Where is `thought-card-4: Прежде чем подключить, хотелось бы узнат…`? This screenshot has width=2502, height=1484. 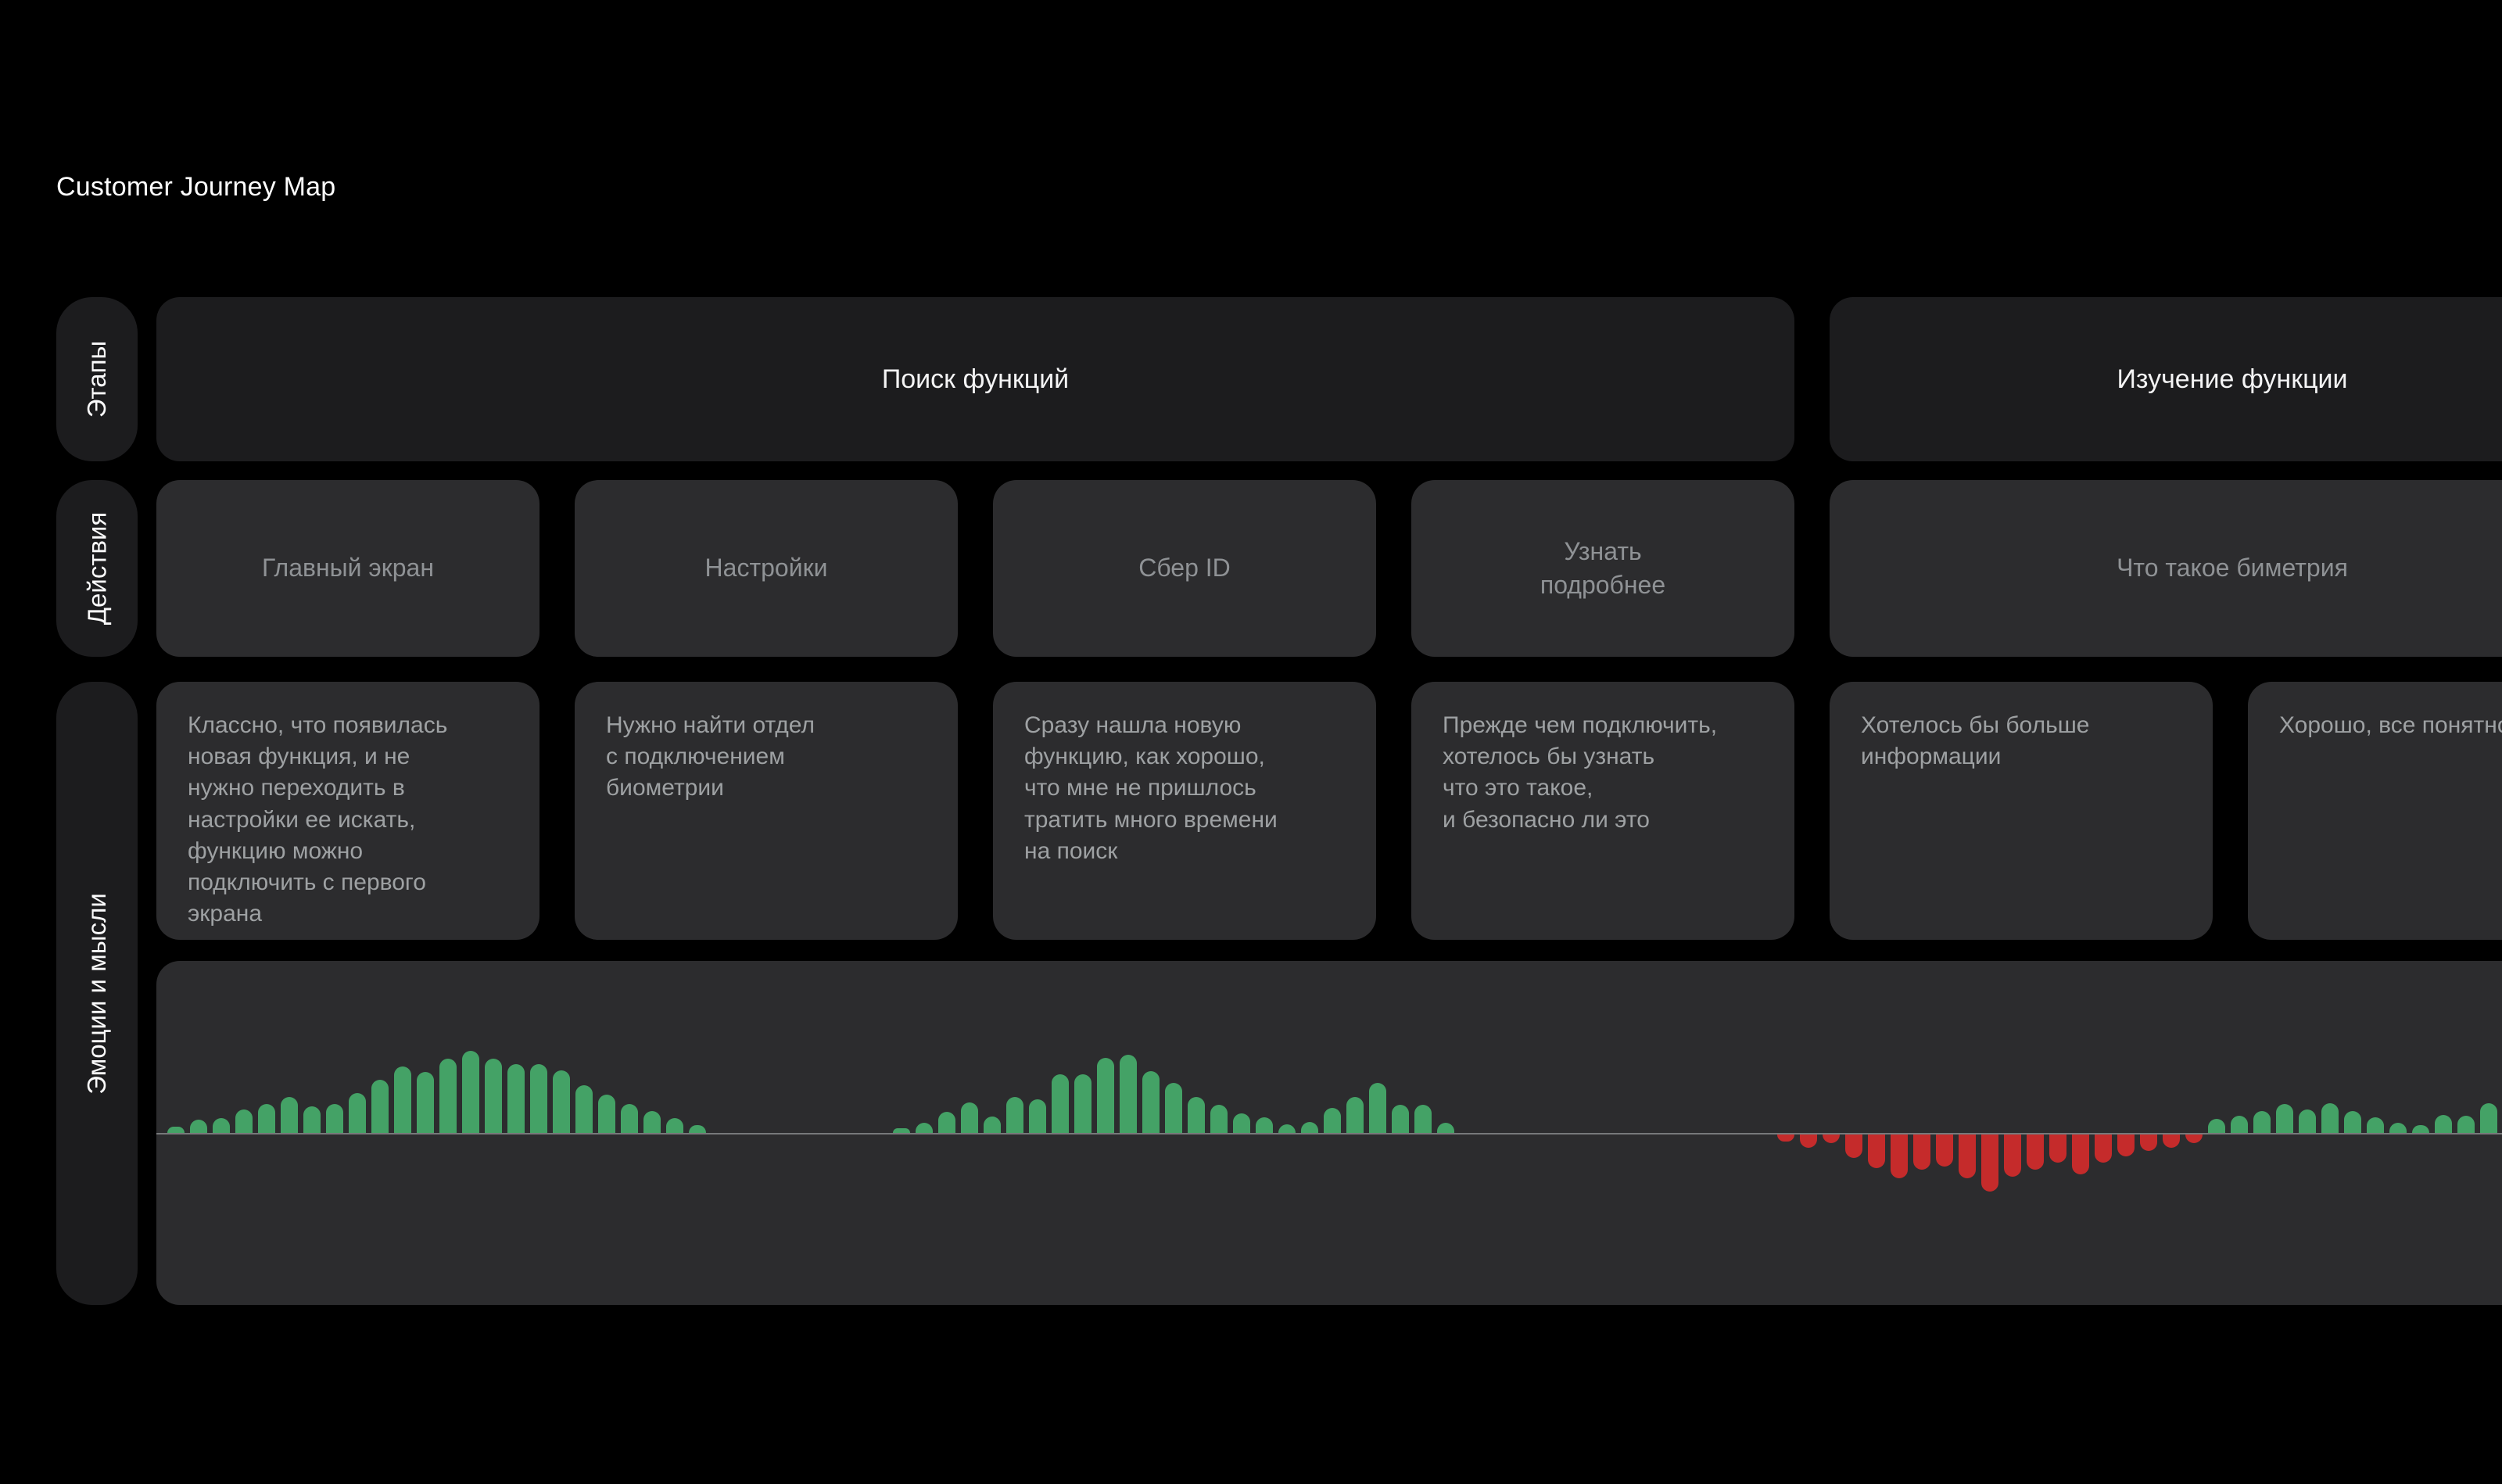 thought-card-4: Прежде чем подключить, хотелось бы узнат… is located at coordinates (1602, 811).